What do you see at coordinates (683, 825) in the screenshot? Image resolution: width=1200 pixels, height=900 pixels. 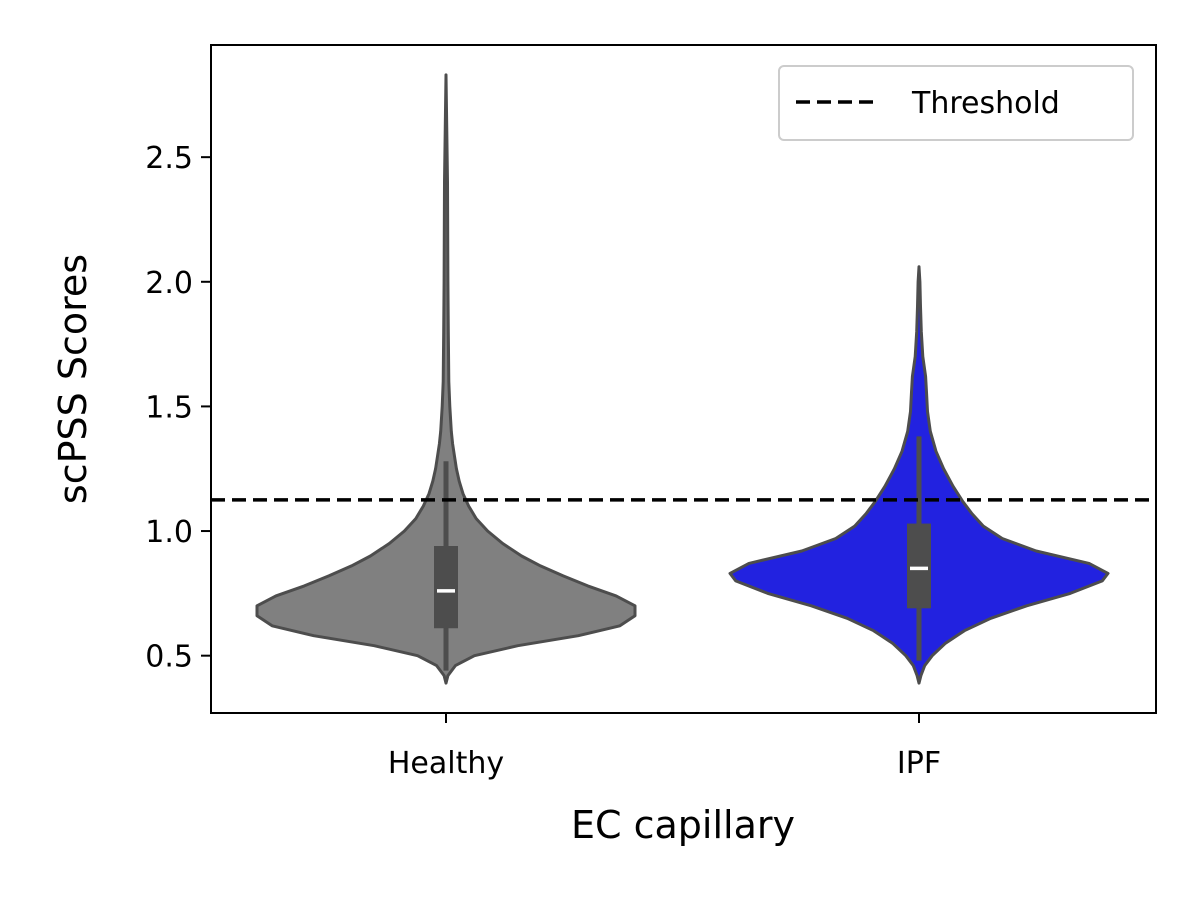 I see `x-axis-title: EC capillary` at bounding box center [683, 825].